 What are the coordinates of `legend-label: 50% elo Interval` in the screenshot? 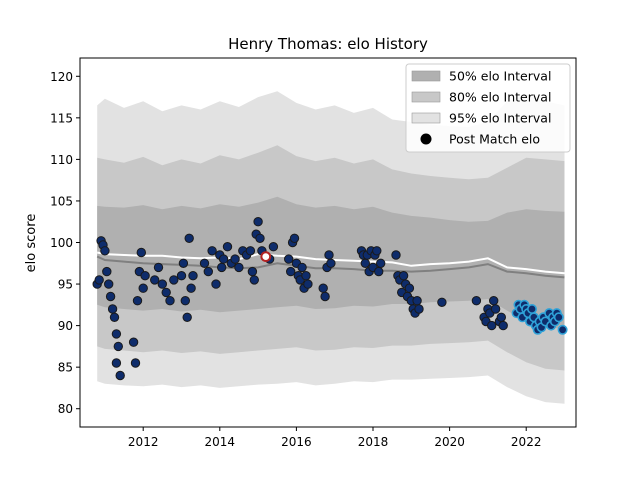 It's located at (500, 76).